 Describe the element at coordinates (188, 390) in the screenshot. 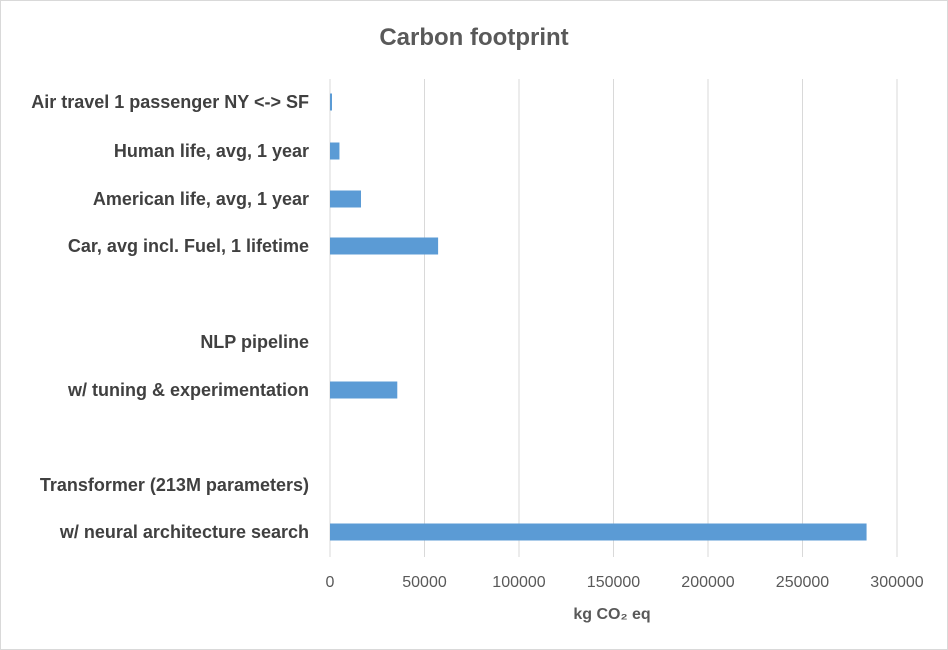

I see `category-label: w/ tuning & experimentation` at that location.